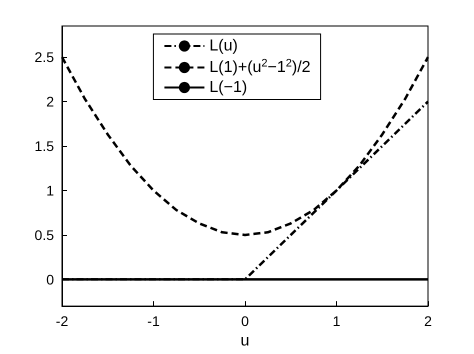  Describe the element at coordinates (336, 321) in the screenshot. I see `x-tick-label: 1` at that location.